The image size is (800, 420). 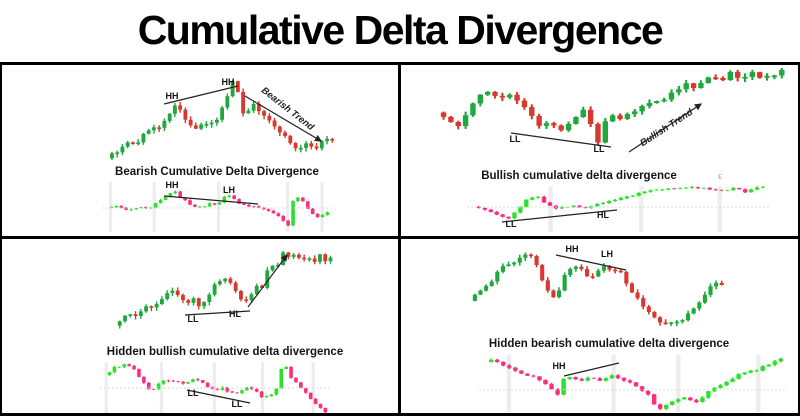 What do you see at coordinates (579, 176) in the screenshot?
I see `chart-caption: Bullish cumulative delta divergence` at bounding box center [579, 176].